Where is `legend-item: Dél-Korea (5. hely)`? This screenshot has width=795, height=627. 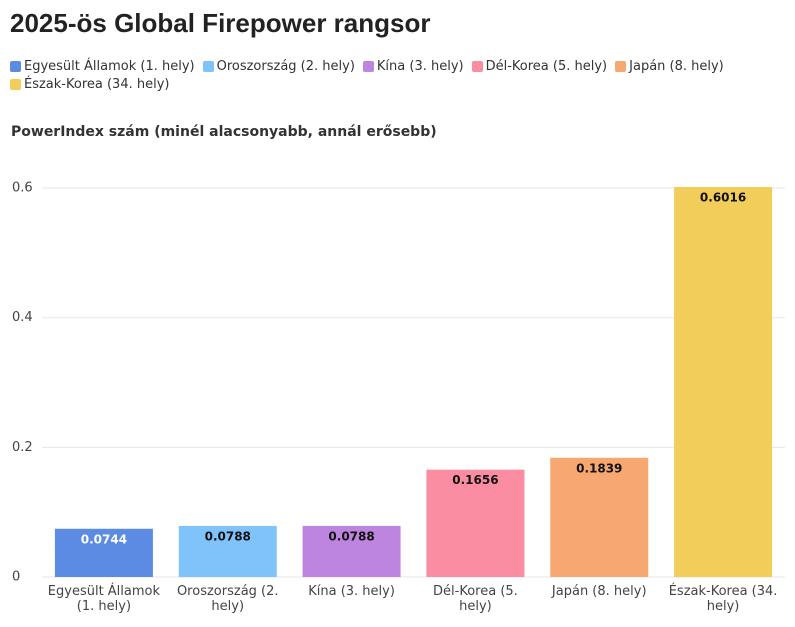
legend-item: Dél-Korea (5. hely) is located at coordinates (539, 66).